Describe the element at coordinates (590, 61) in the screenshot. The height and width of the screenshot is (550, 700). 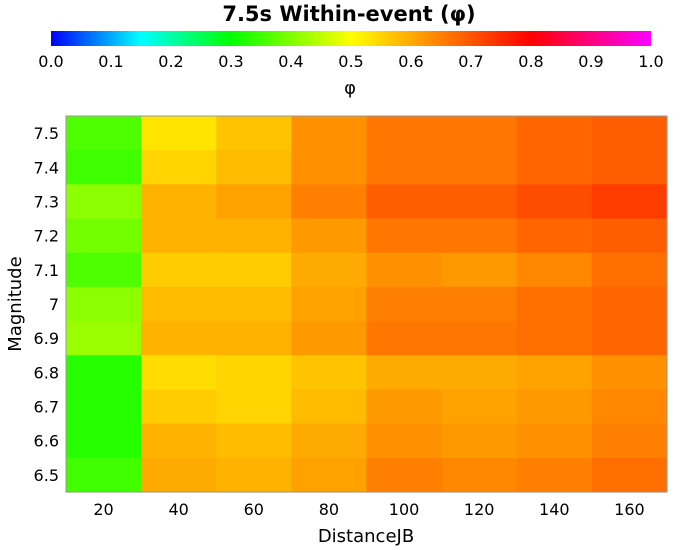
I see `colorbar-tick-label: 0.9` at that location.